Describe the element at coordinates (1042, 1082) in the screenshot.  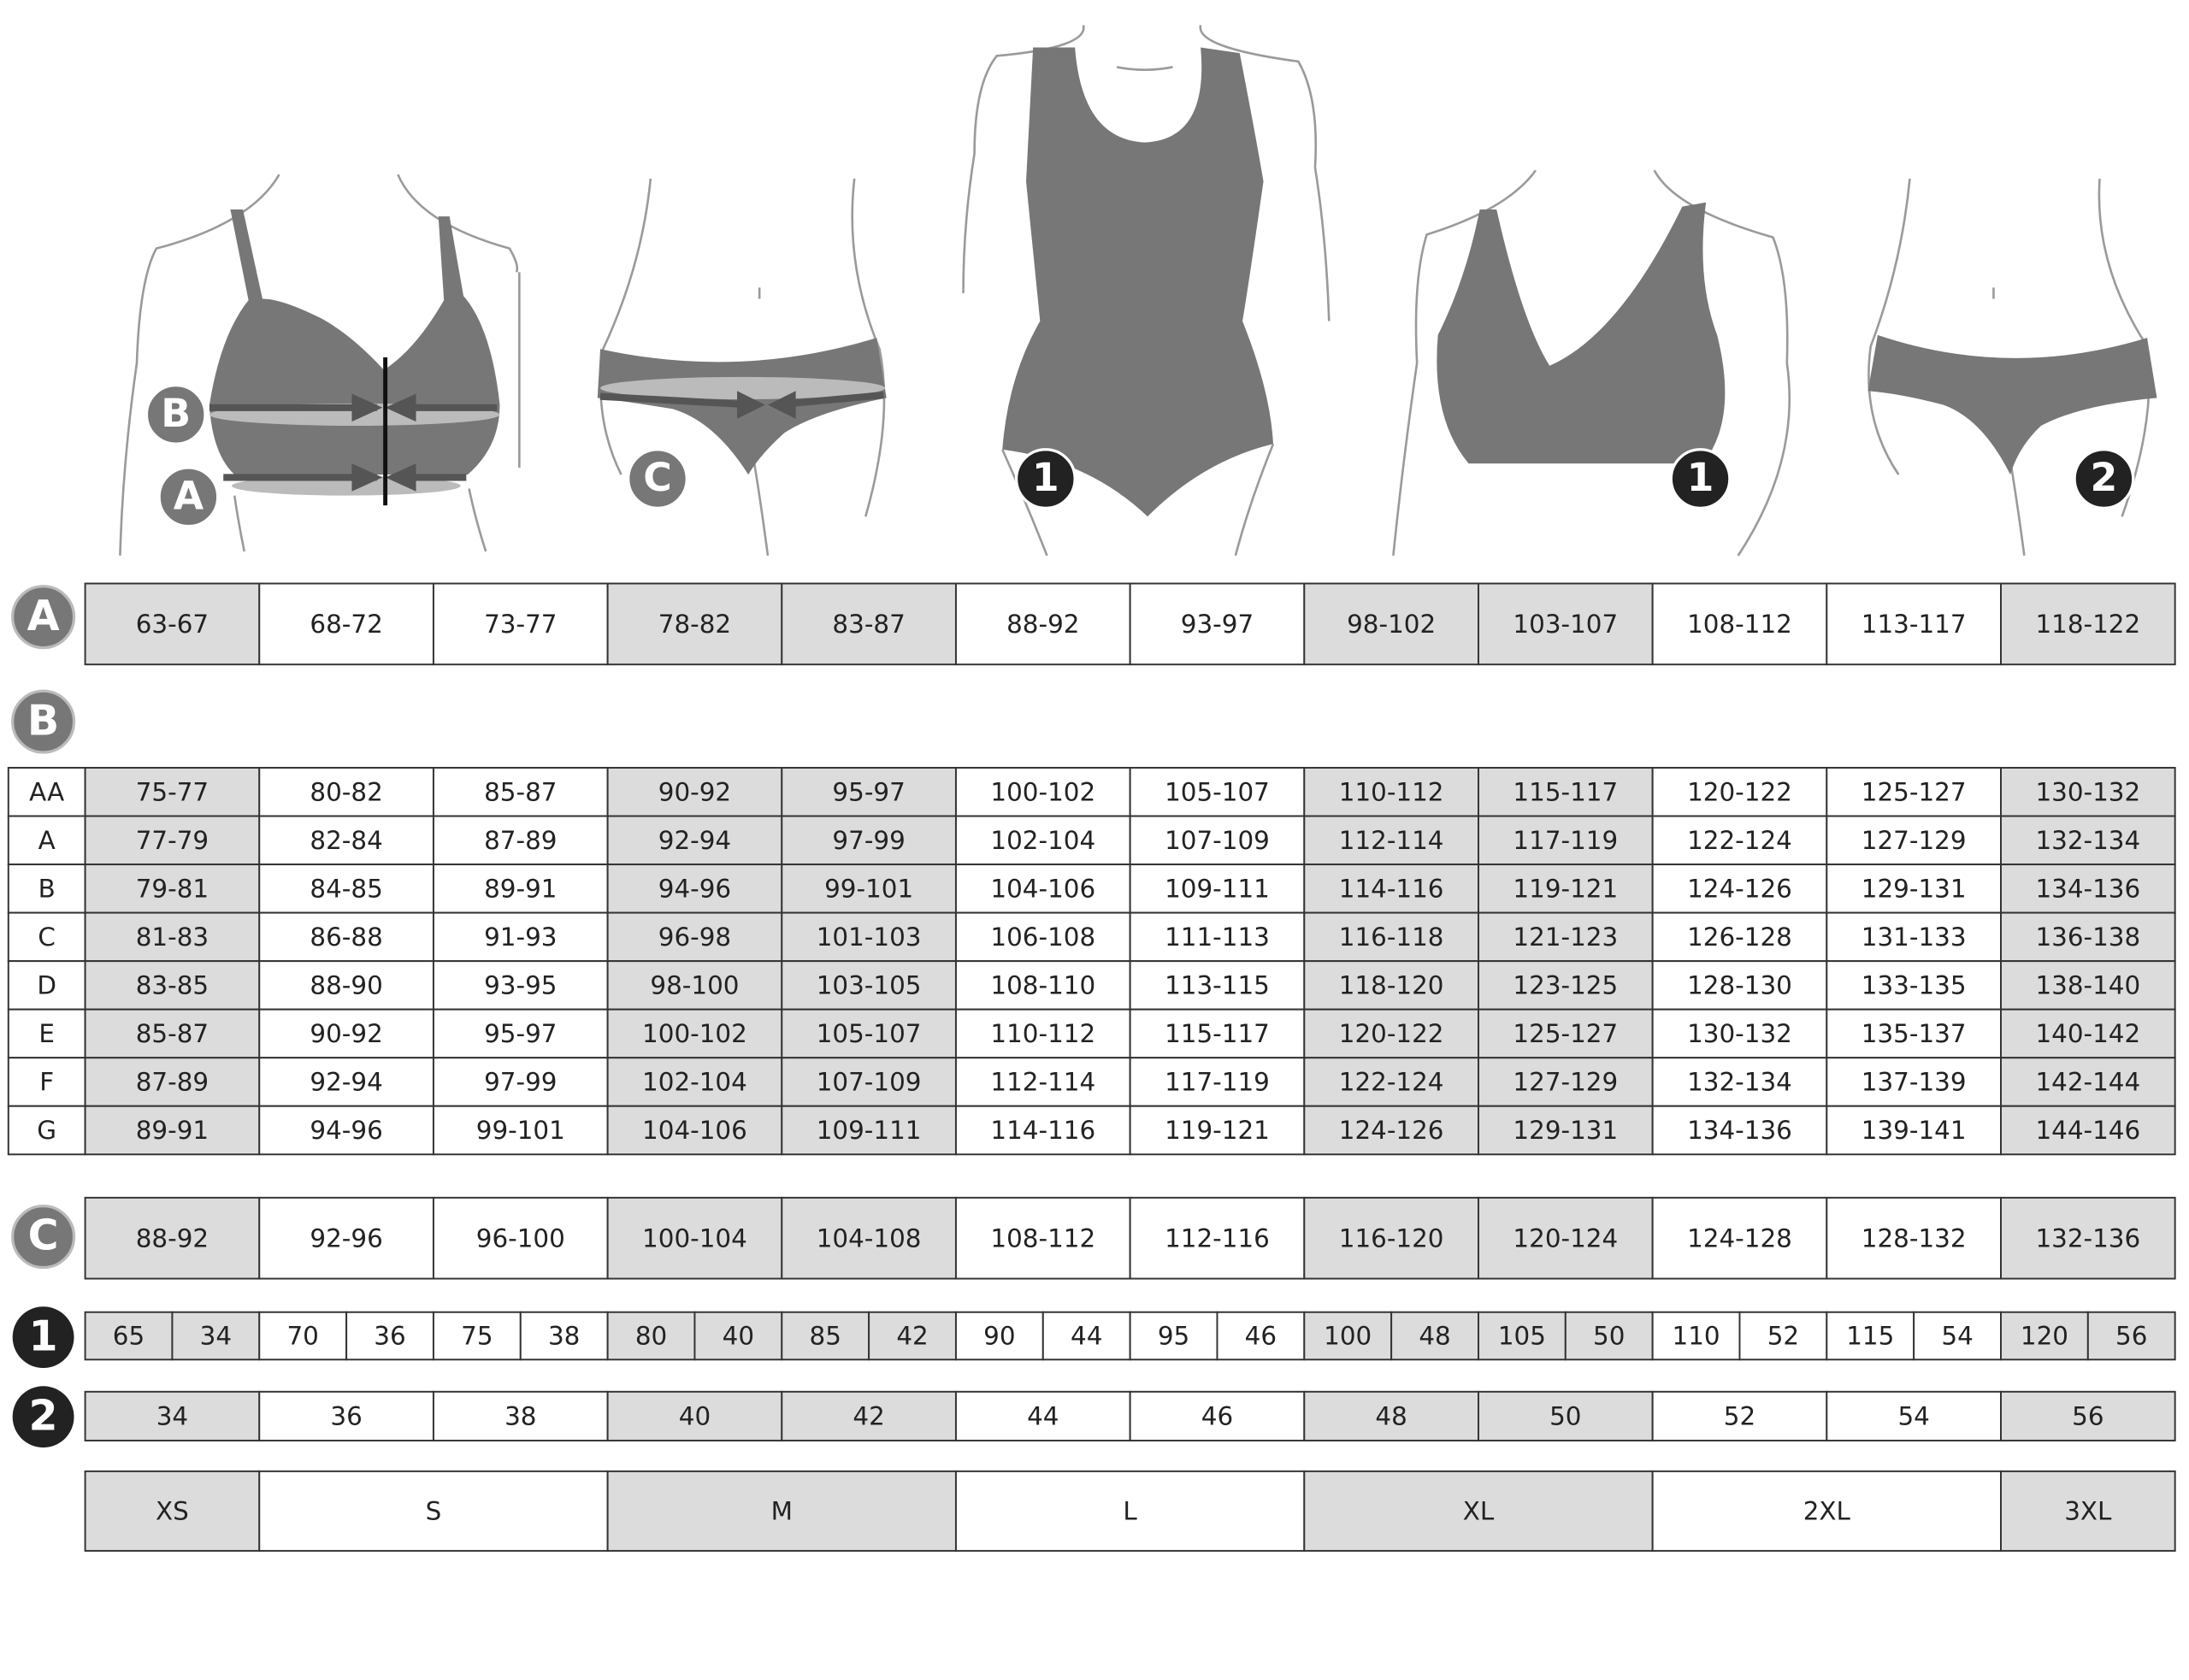
I see `bust-cell: 112-114` at that location.